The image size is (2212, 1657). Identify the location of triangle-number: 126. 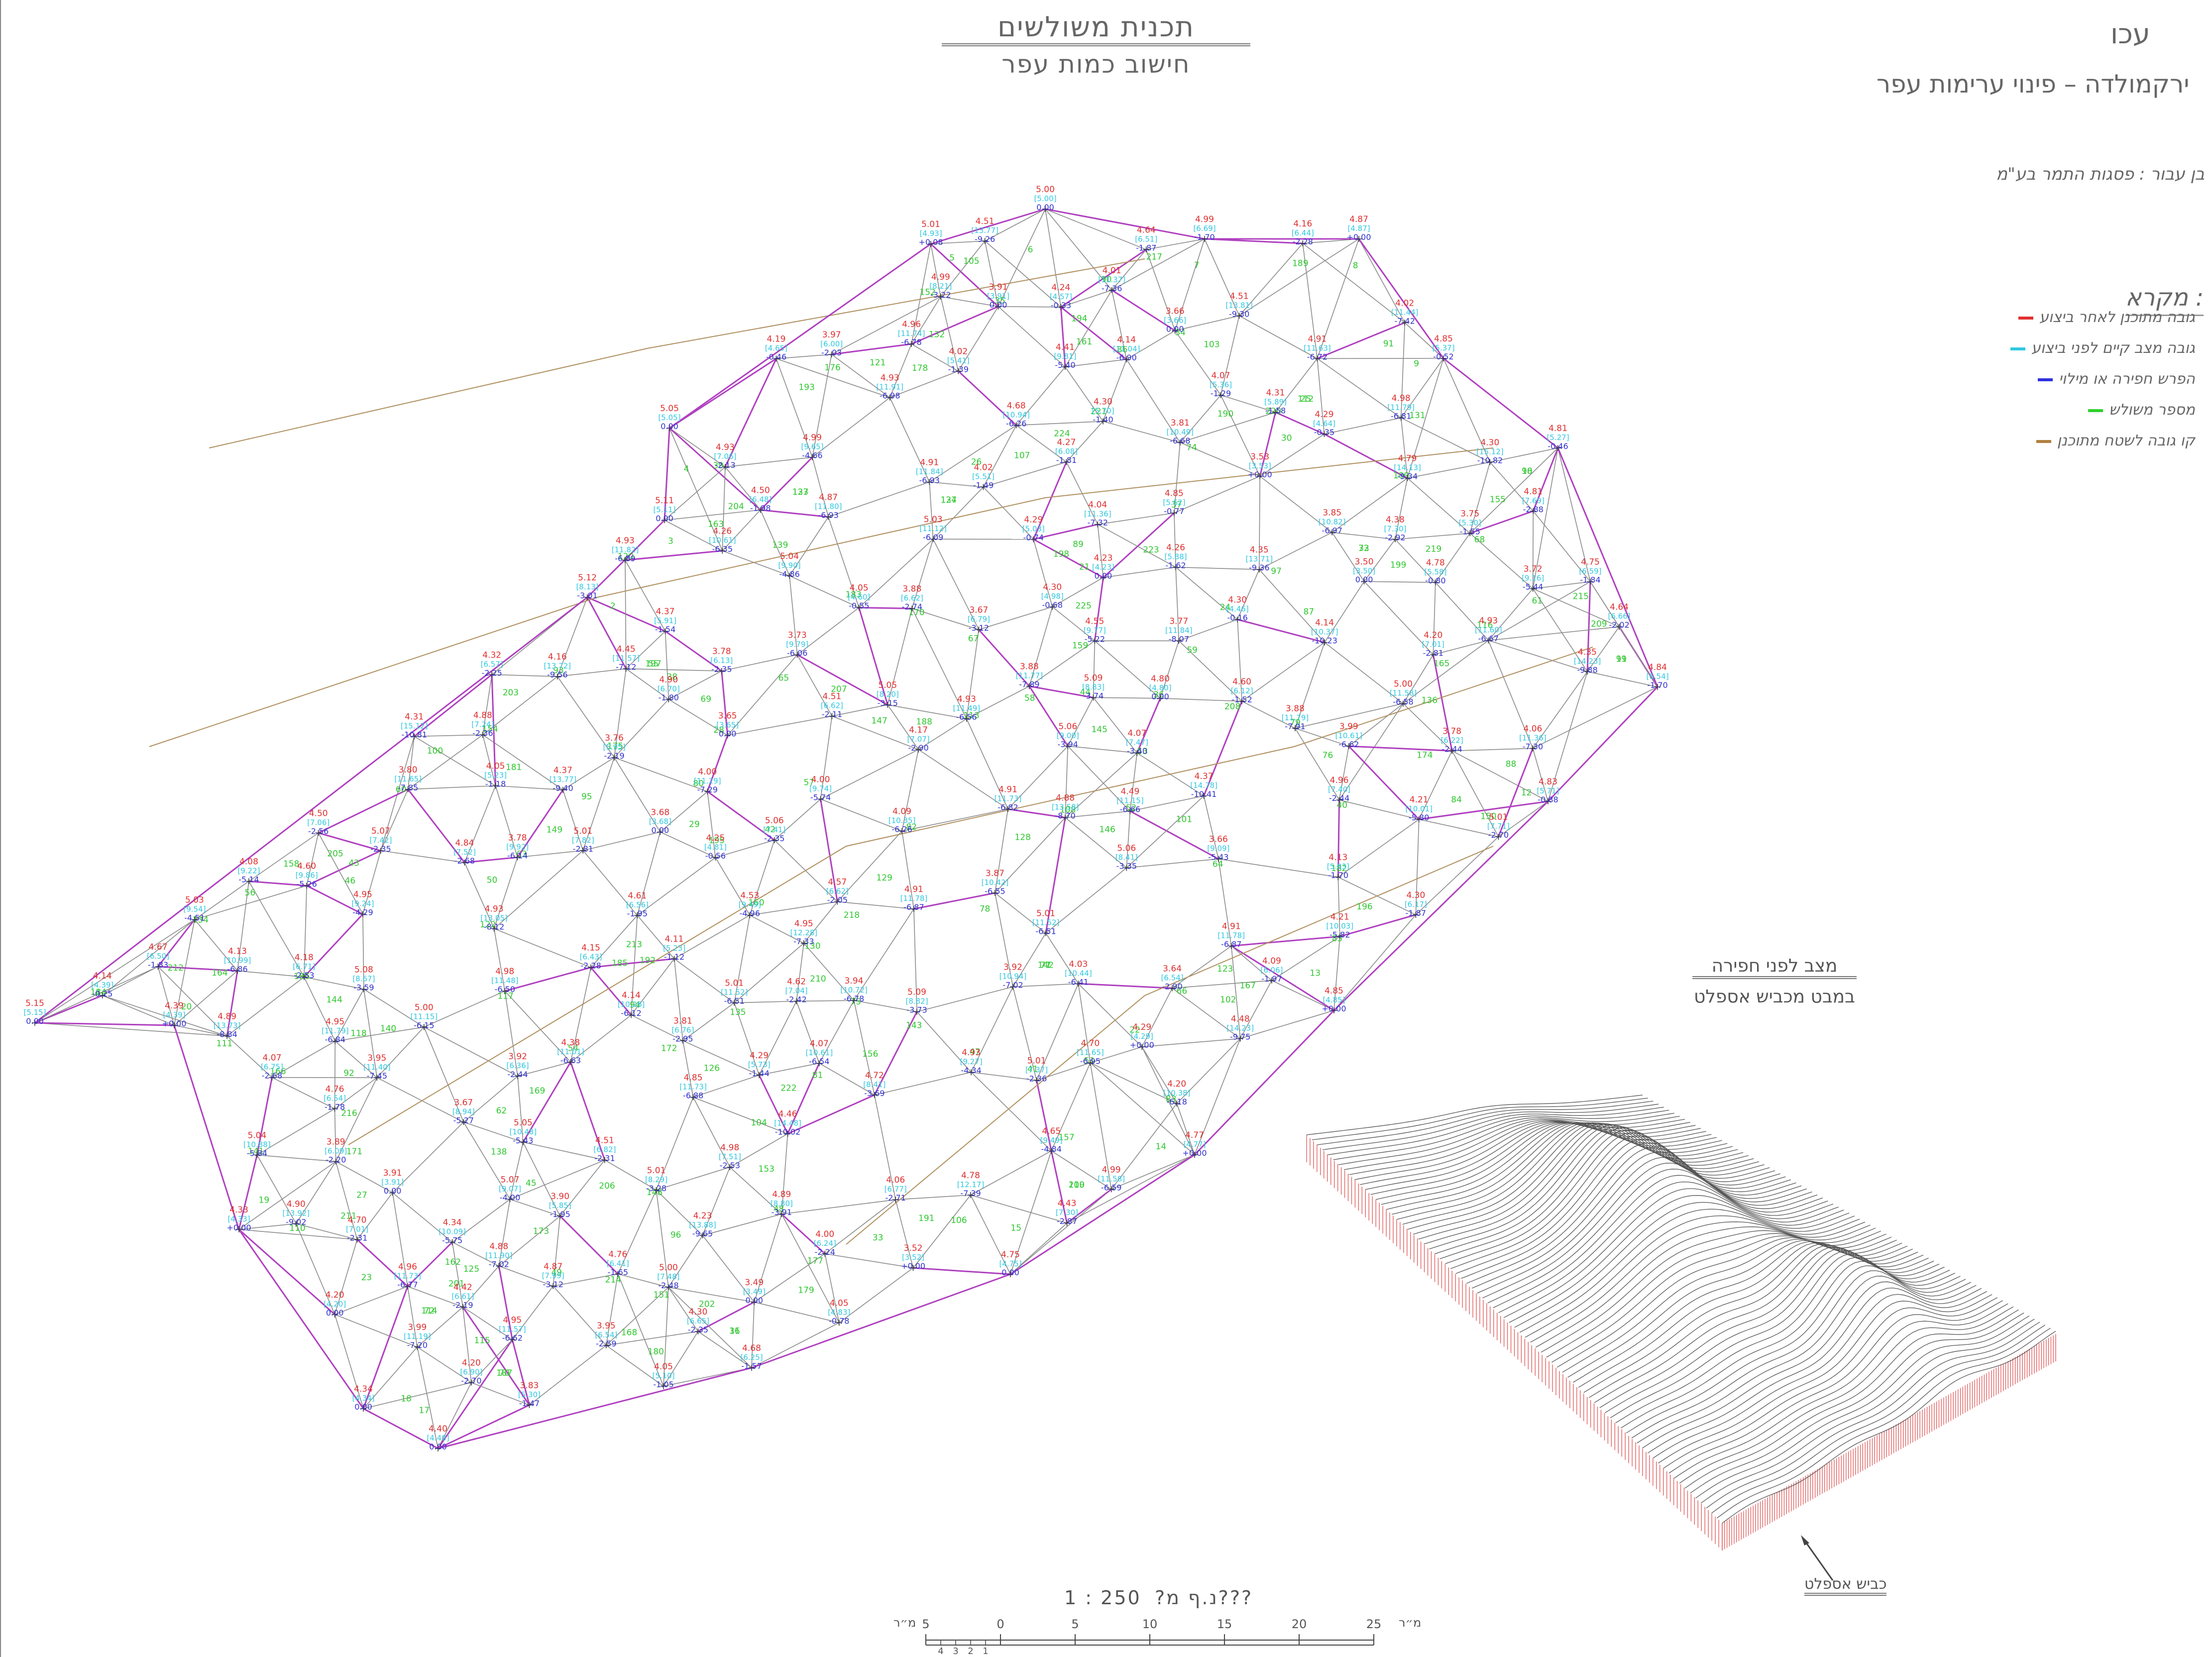
(712, 1069).